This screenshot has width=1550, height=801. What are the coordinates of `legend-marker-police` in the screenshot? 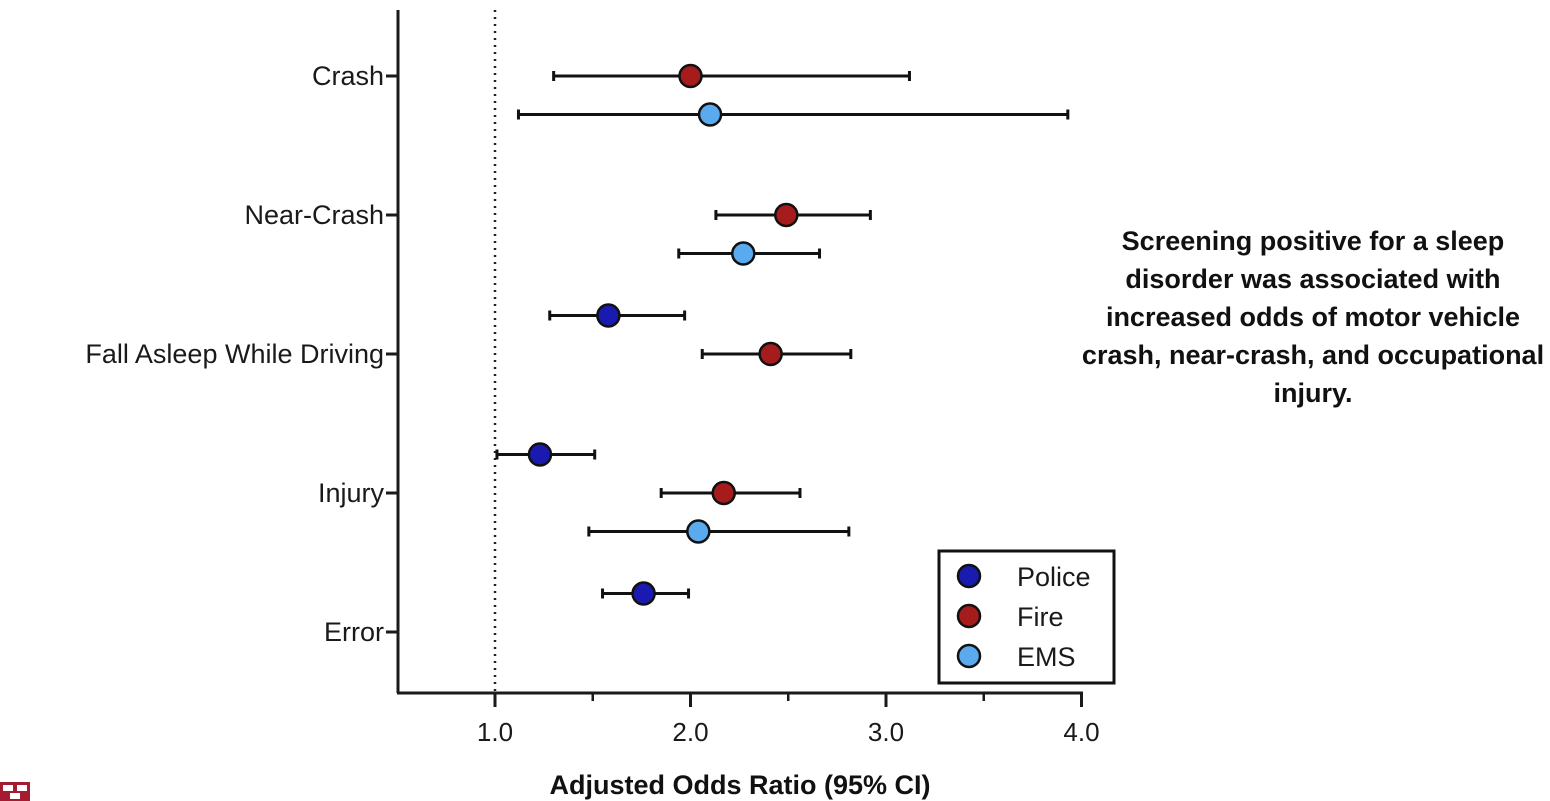 It's located at (969, 576).